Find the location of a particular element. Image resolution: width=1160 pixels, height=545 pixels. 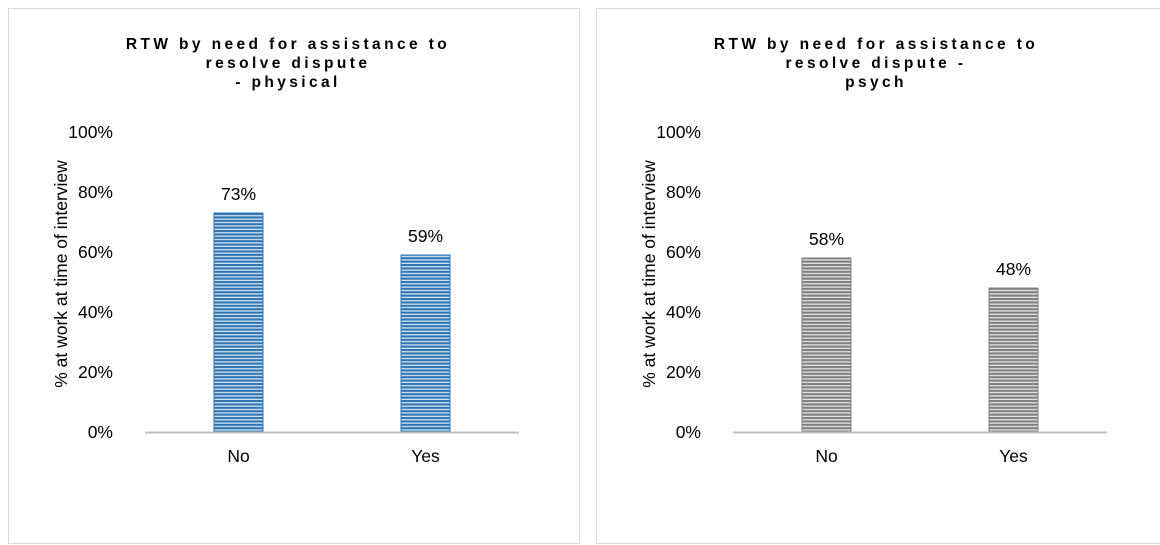

data-label: 58% is located at coordinates (826, 239).